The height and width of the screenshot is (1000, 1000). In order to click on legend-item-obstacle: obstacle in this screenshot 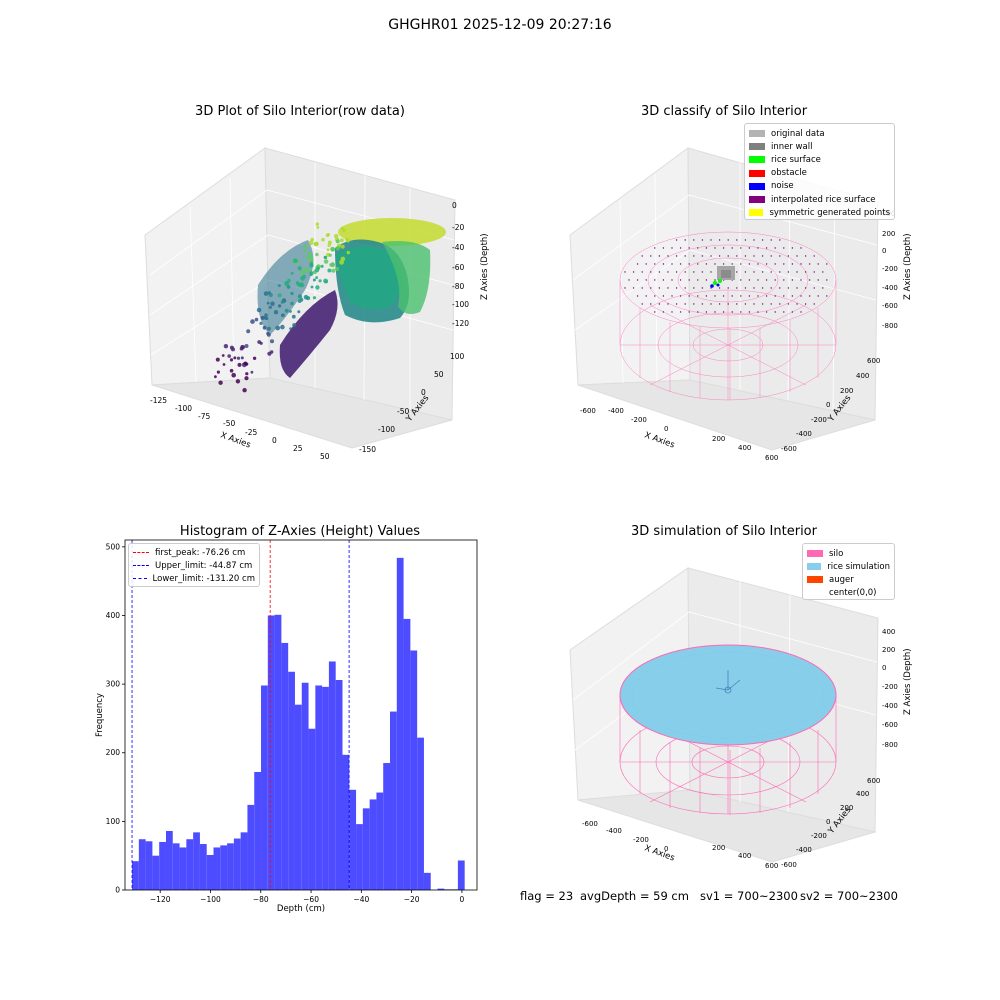, I will do `click(819, 173)`.